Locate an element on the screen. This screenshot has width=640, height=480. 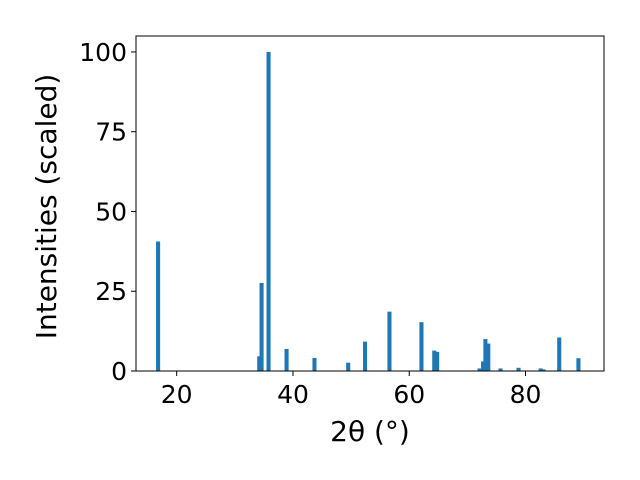
y-tick-label: 50 is located at coordinates (111, 211).